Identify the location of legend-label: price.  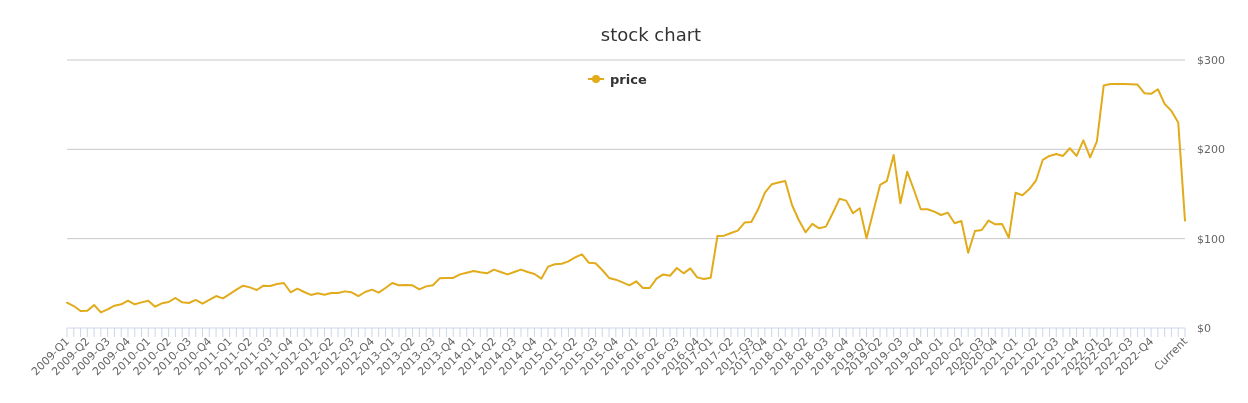
(628, 79).